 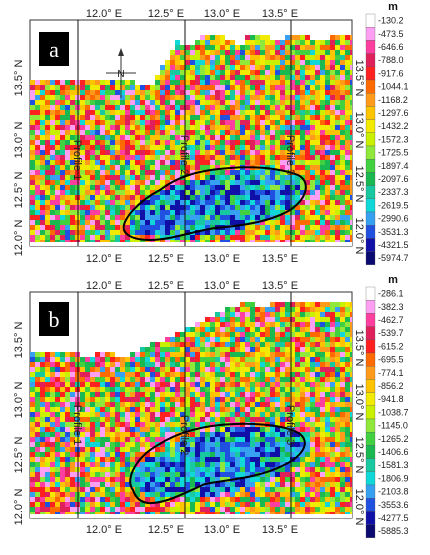 I want to click on colorbar-label: -2103.8, so click(x=393, y=492).